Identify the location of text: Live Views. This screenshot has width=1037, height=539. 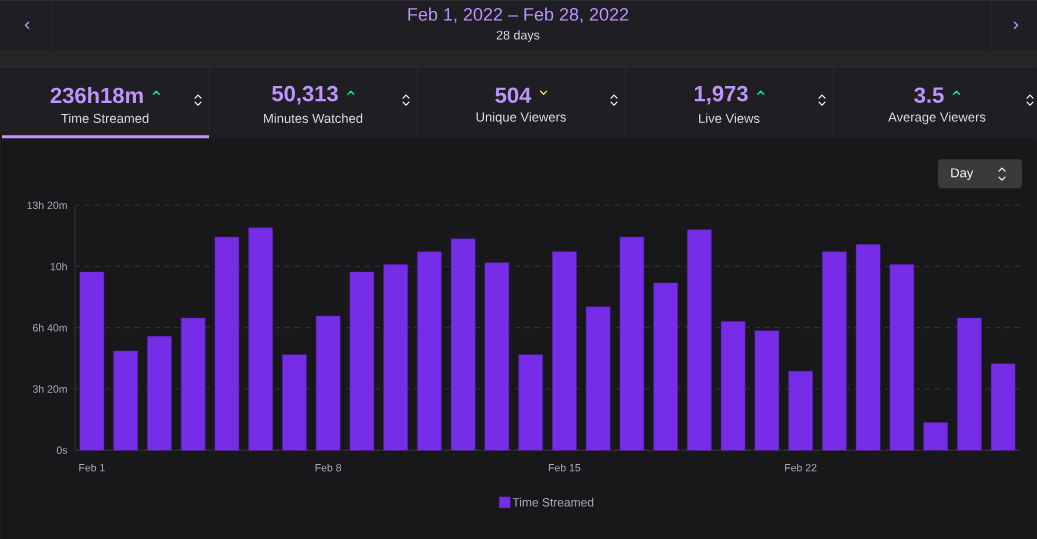
(729, 118).